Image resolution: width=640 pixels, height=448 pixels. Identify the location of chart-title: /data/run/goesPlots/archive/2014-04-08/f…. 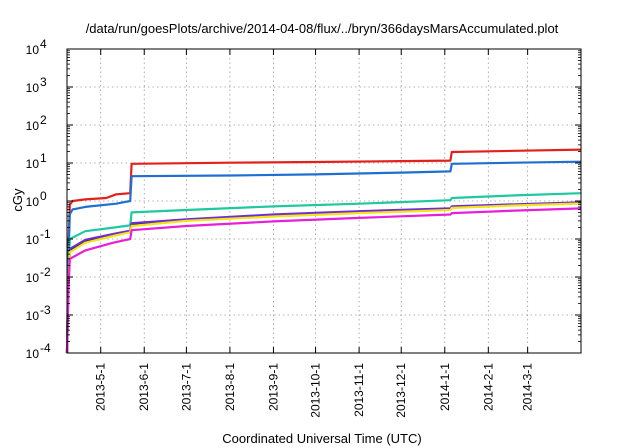
(322, 28).